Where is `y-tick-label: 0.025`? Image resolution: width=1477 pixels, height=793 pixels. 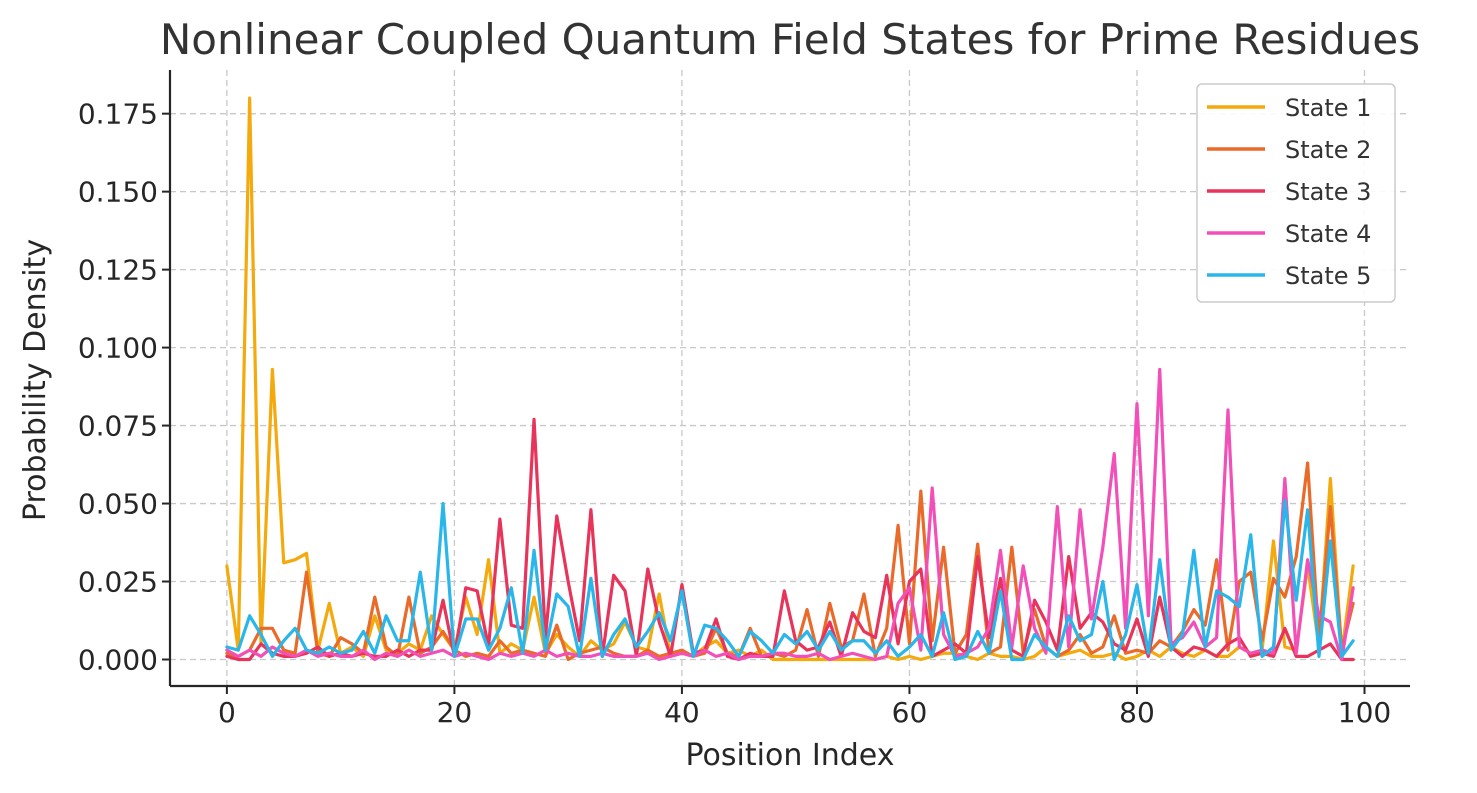 y-tick-label: 0.025 is located at coordinates (118, 582).